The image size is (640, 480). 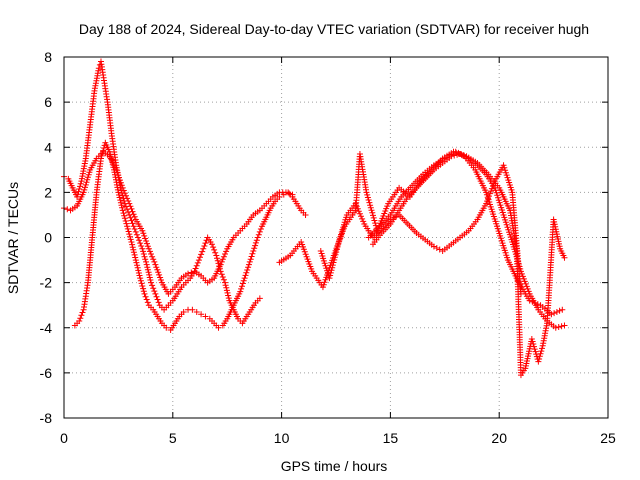 What do you see at coordinates (420, 229) in the screenshot?
I see `series-track-e` at bounding box center [420, 229].